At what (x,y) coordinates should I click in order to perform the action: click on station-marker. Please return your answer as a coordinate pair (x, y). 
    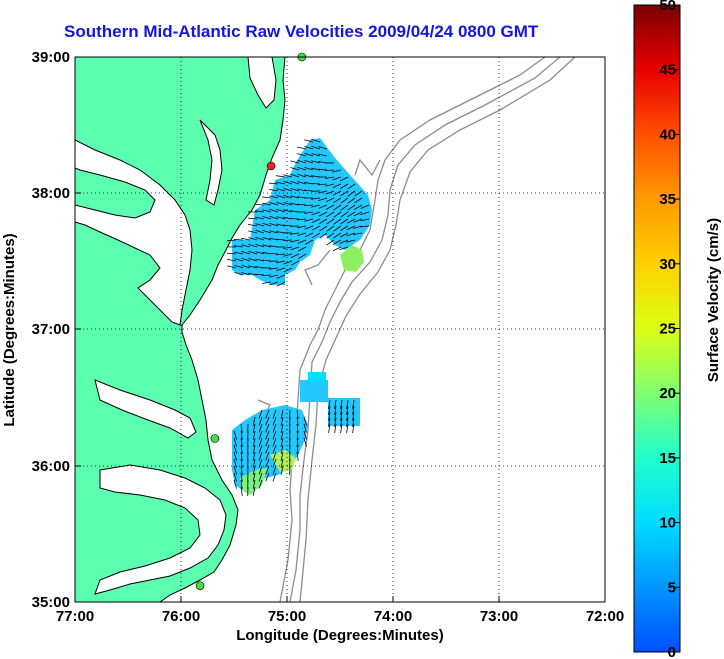
    Looking at the image, I should click on (200, 585).